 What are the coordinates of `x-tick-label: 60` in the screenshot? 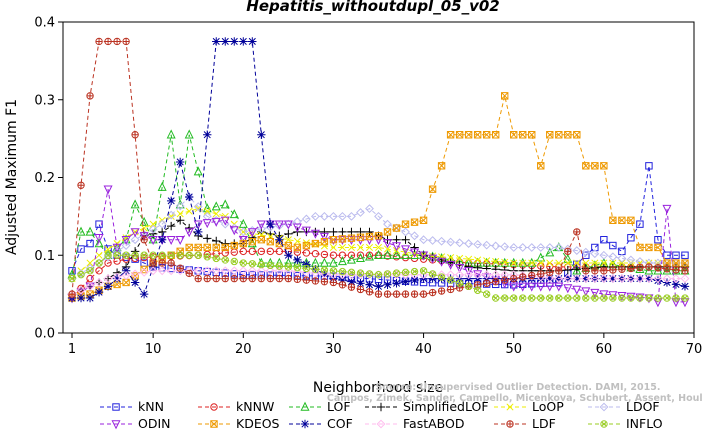 It's located at (604, 349).